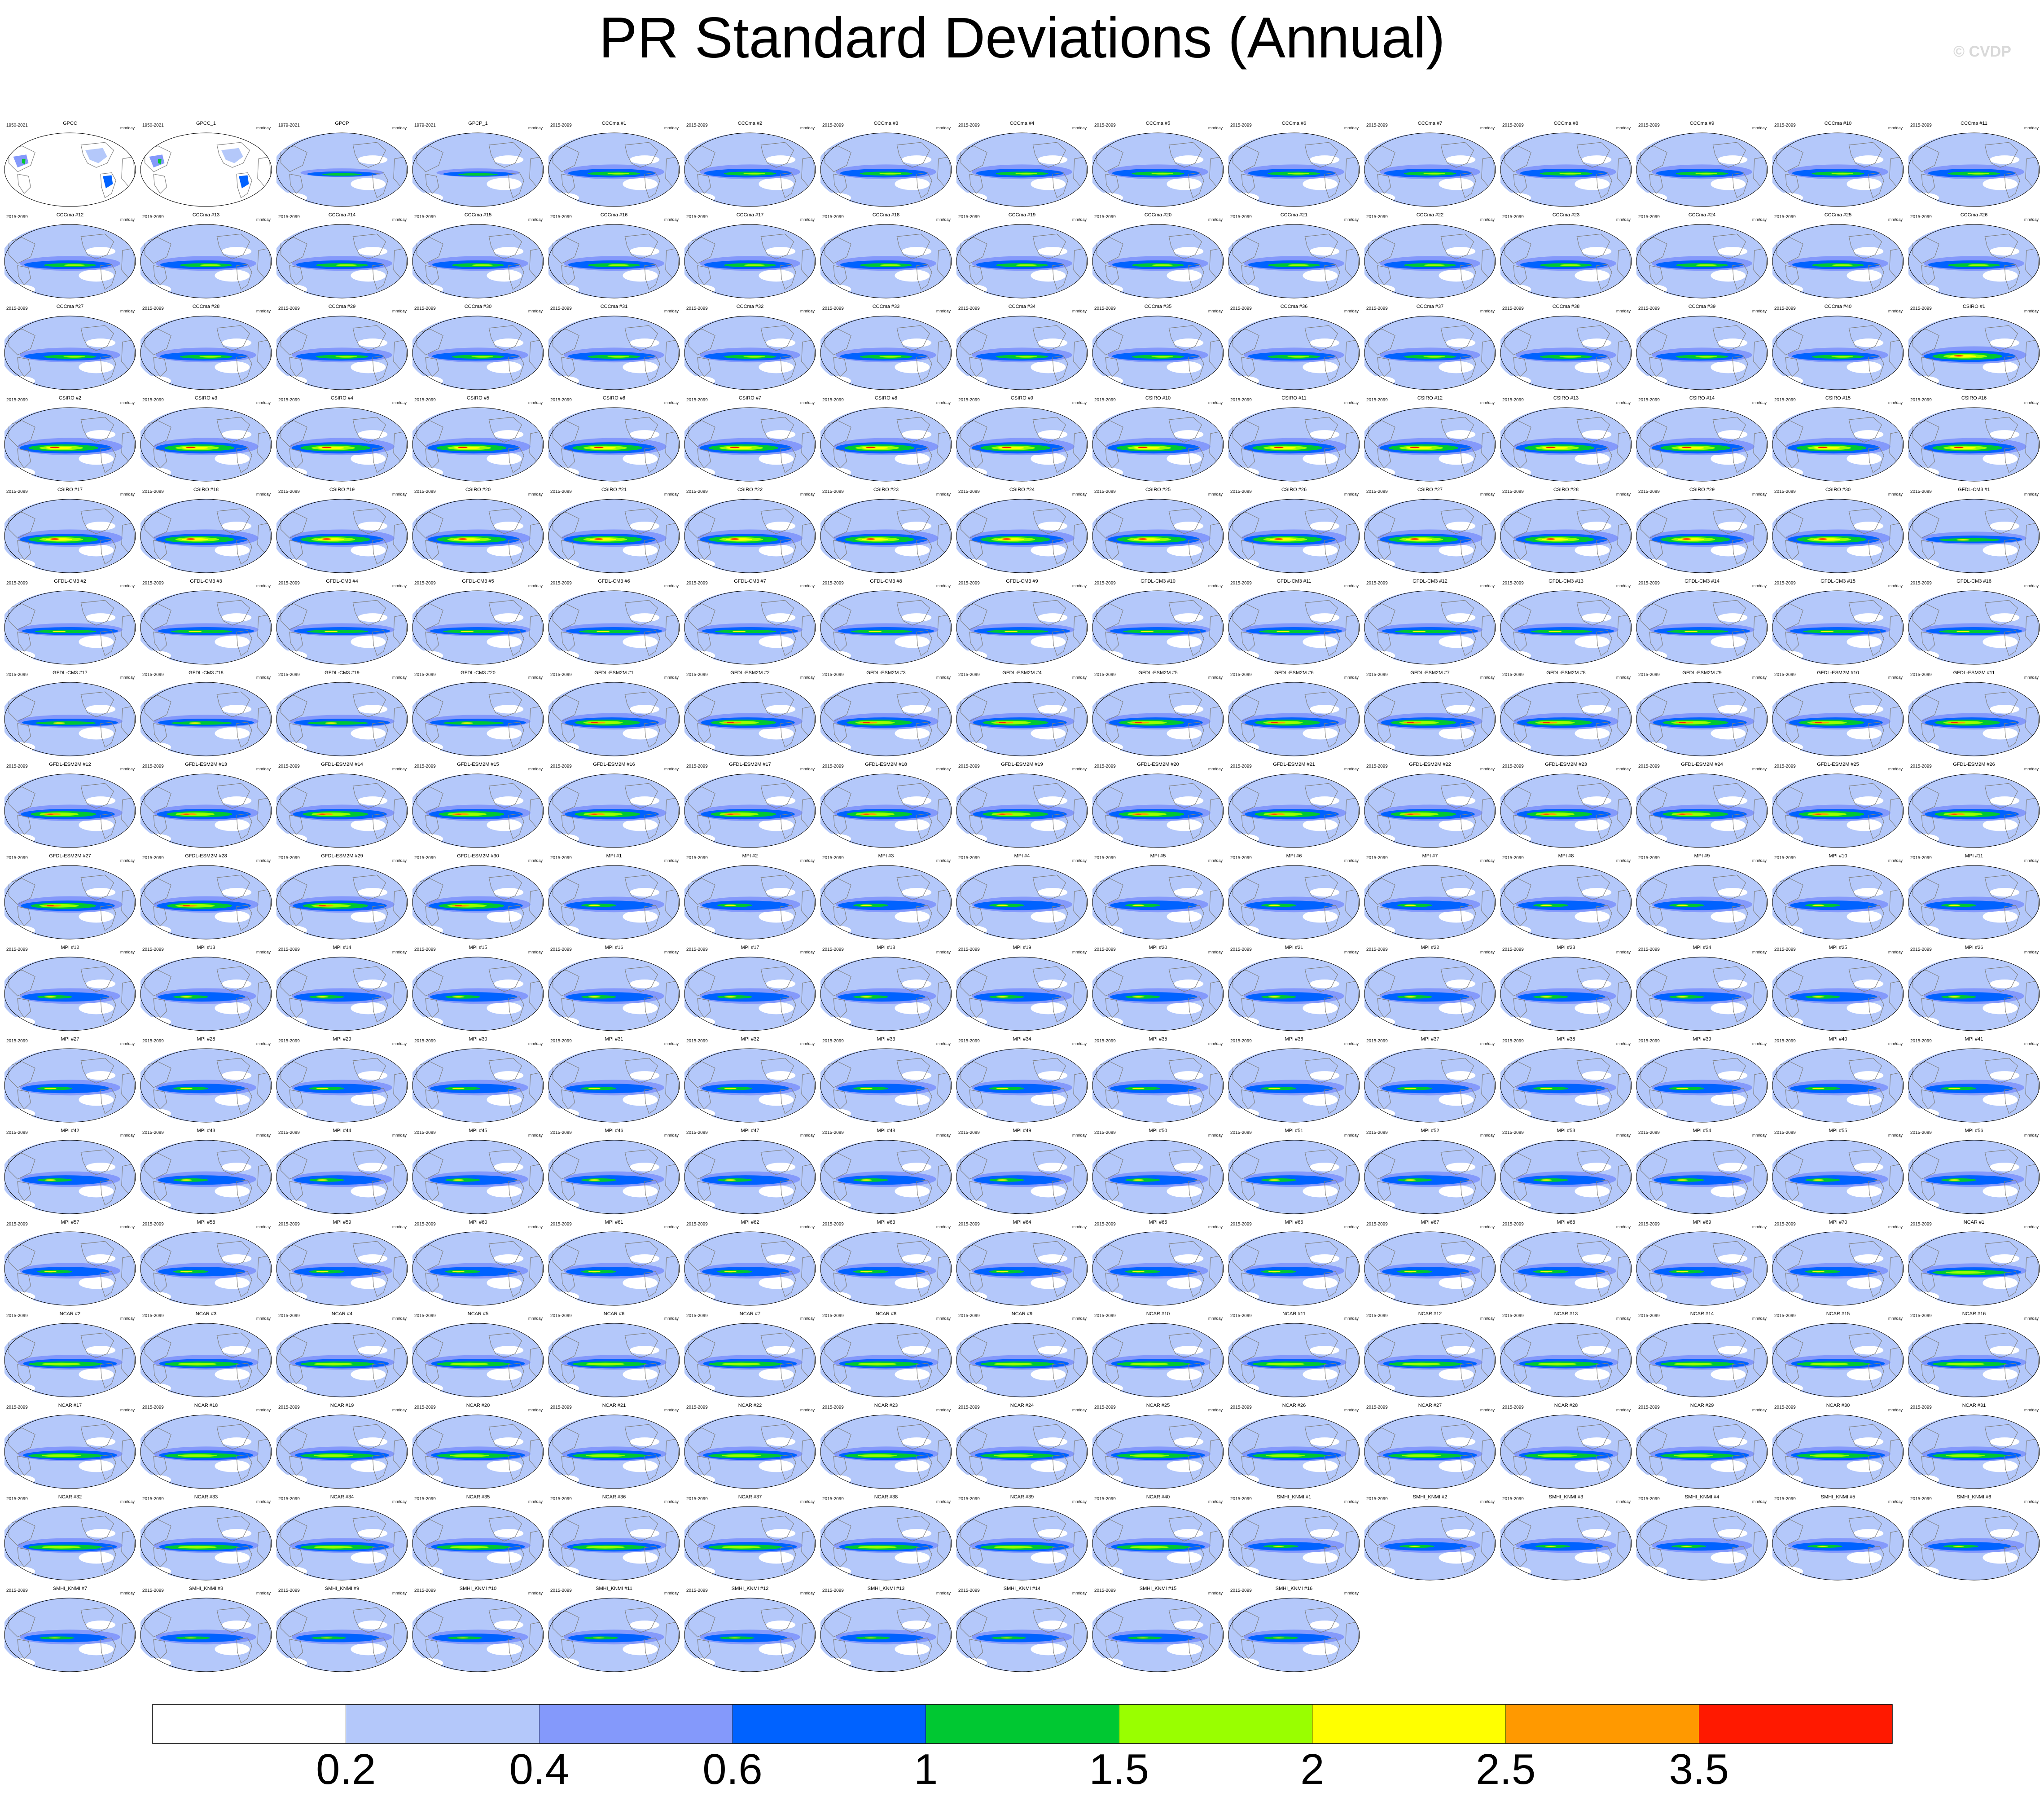 Image resolution: width=2044 pixels, height=1805 pixels. Describe the element at coordinates (1974, 306) in the screenshot. I see `panel-title: CSIRO #1` at that location.